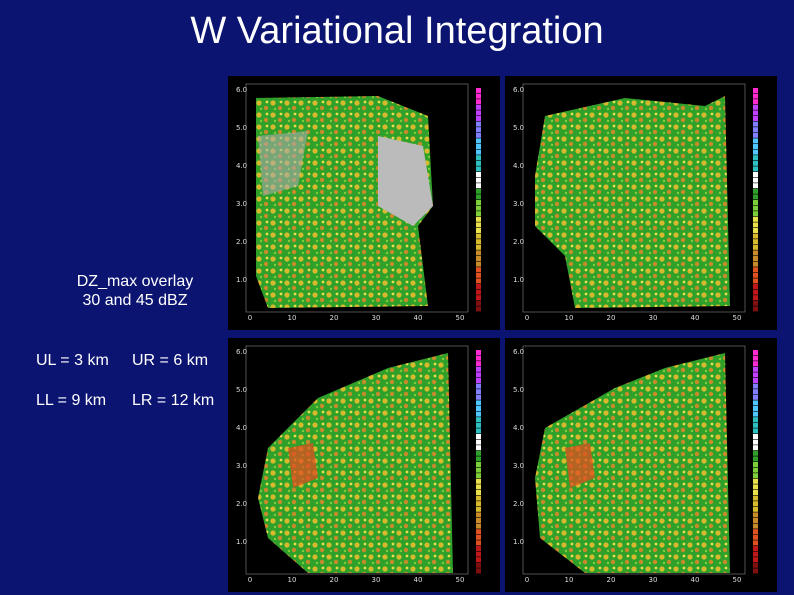 Image resolution: width=794 pixels, height=595 pixels. What do you see at coordinates (170, 360) in the screenshot?
I see `panel-key: UR = 6 km` at bounding box center [170, 360].